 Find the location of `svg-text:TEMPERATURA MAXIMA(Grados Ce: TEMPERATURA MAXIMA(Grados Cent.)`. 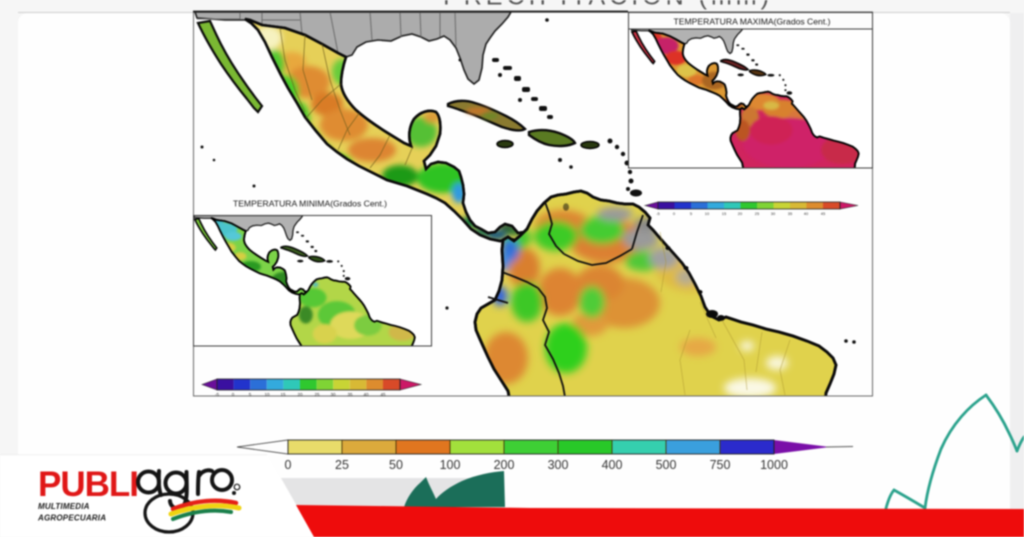

svg-text:TEMPERATURA MAXIMA(Grados Ce: TEMPERATURA MAXIMA(Grados Cent.) is located at coordinates (752, 22).